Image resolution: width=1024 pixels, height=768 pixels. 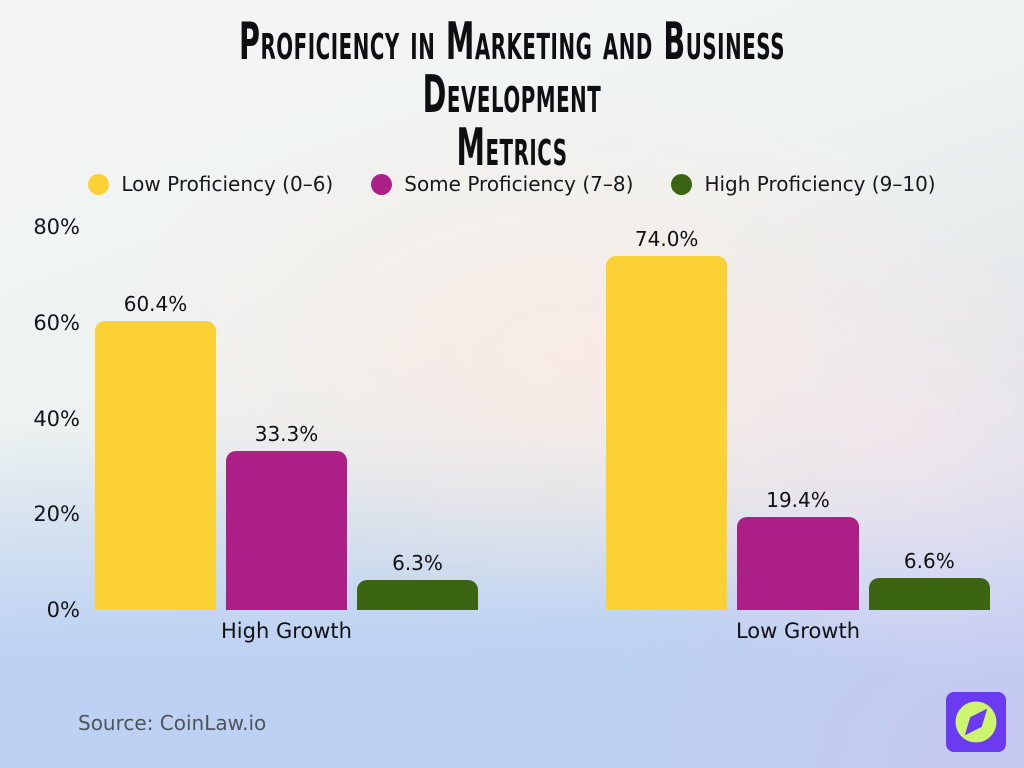 What do you see at coordinates (929, 561) in the screenshot?
I see `bar-value-label: 6.6%` at bounding box center [929, 561].